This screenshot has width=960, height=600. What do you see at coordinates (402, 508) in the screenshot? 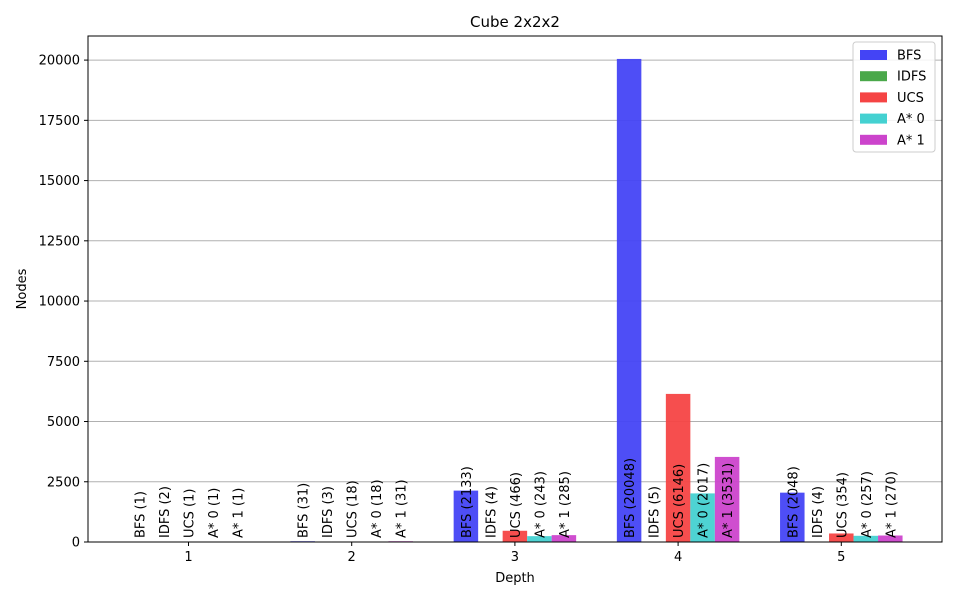
I see `bar-value-label: A* 1 (31)` at bounding box center [402, 508].